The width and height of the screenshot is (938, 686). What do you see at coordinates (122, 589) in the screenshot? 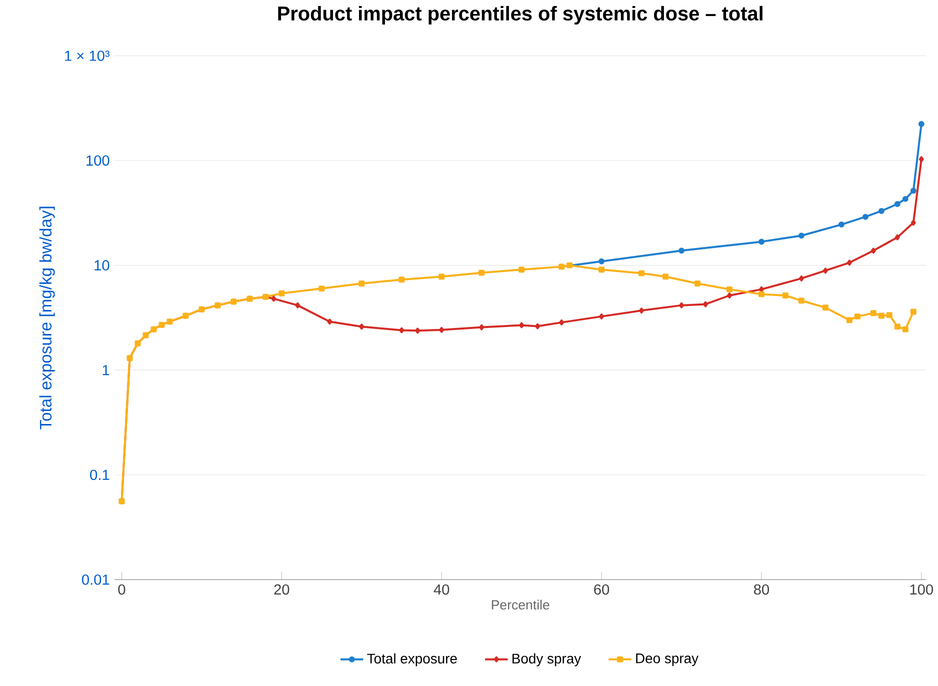
I see `x-tick-label: 0` at bounding box center [122, 589].